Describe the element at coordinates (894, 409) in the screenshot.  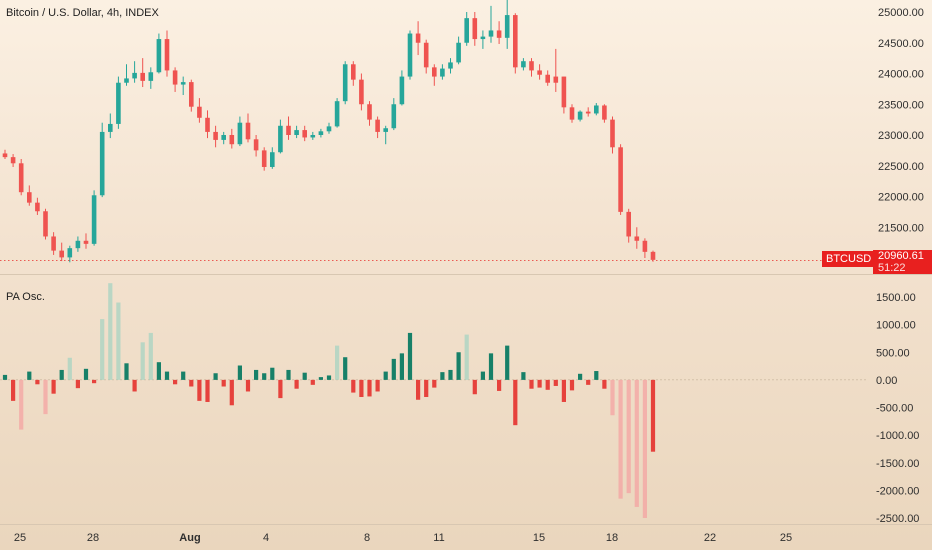
I see `osc-axis-tick: -500.00` at that location.